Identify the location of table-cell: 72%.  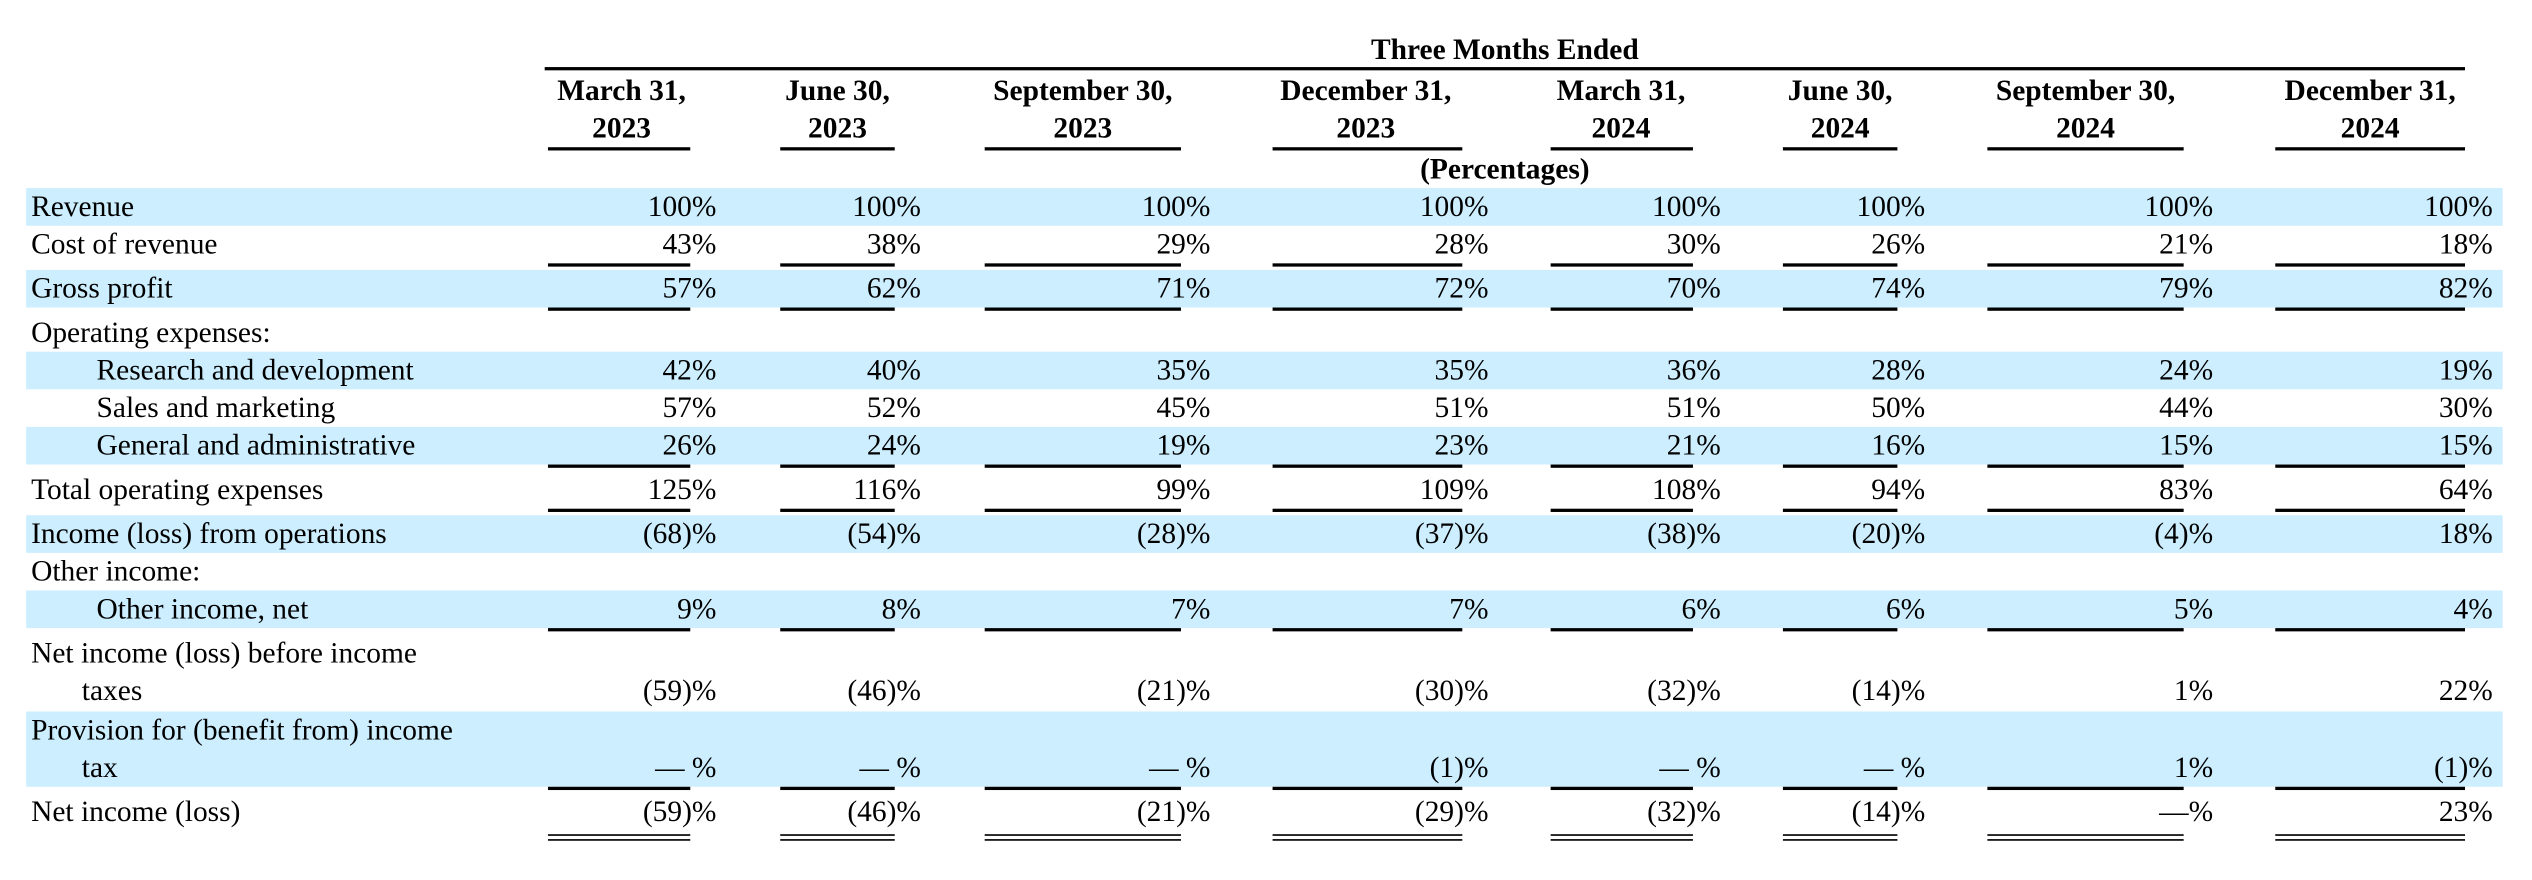
(1461, 288).